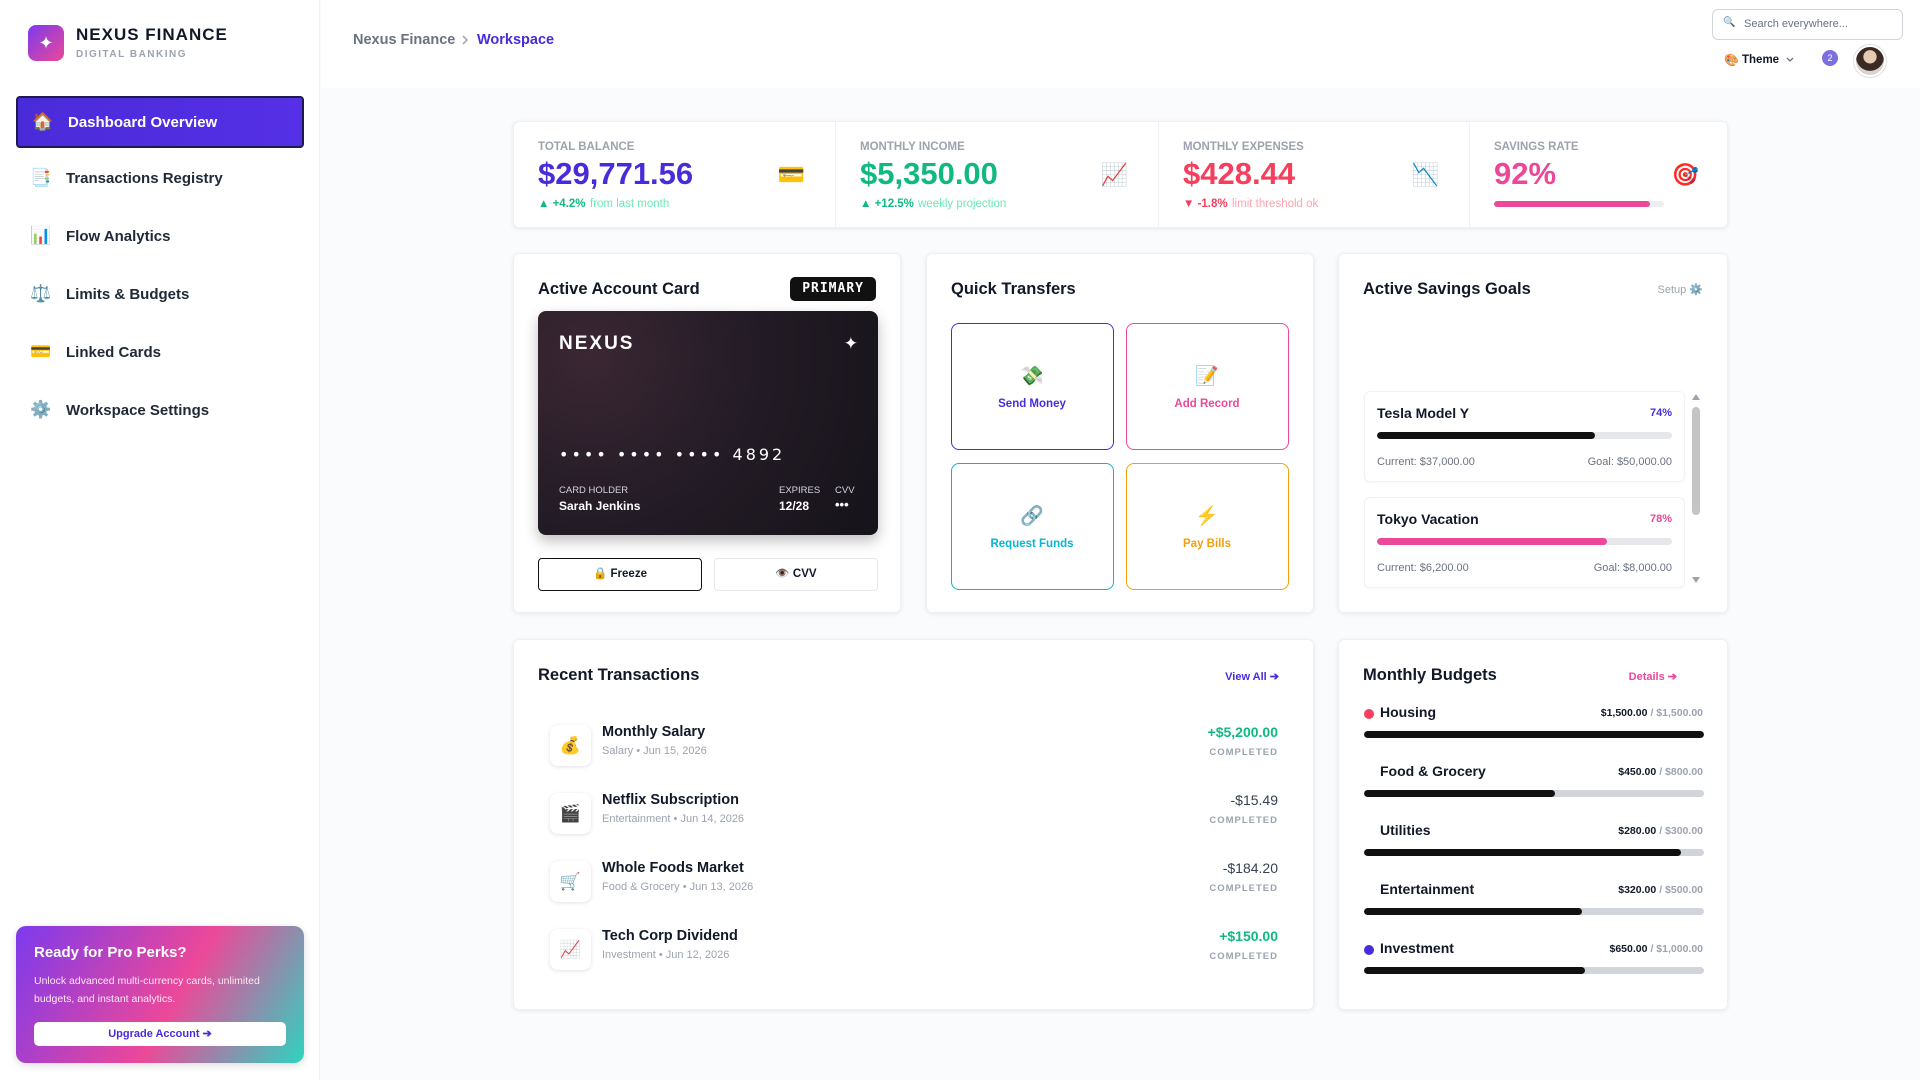 The image size is (1920, 1080). I want to click on goal-percent: 74%, so click(1660, 413).